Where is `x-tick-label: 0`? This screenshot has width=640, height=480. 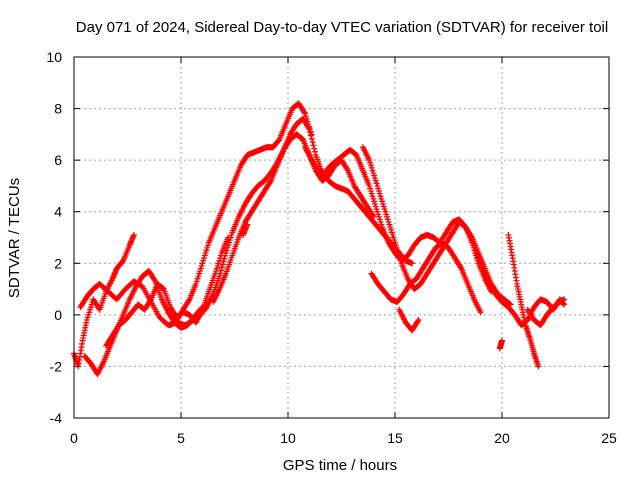
x-tick-label: 0 is located at coordinates (74, 438).